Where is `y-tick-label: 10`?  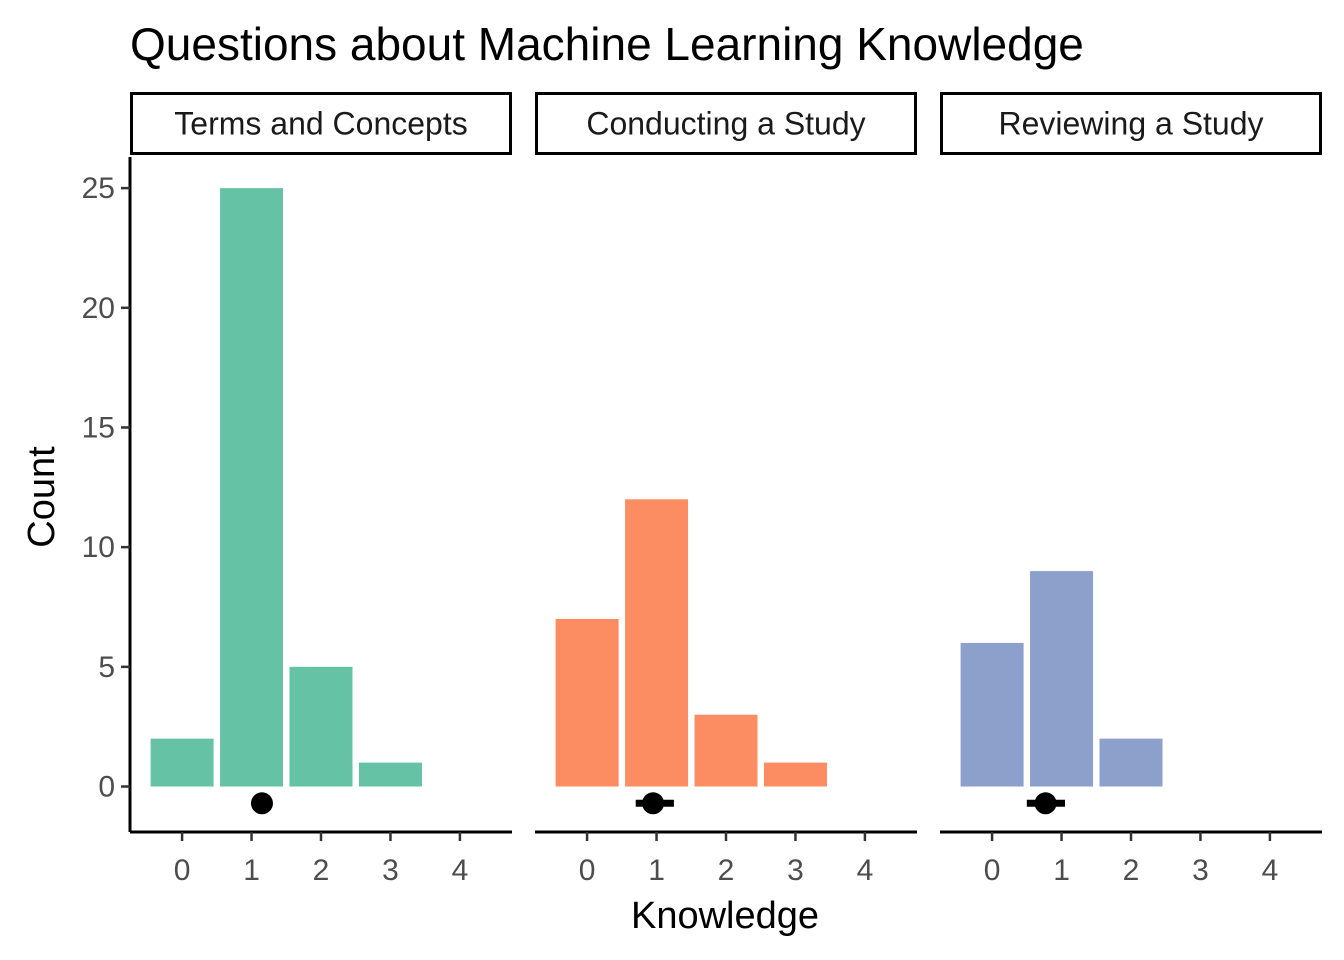
y-tick-label: 10 is located at coordinates (98, 547).